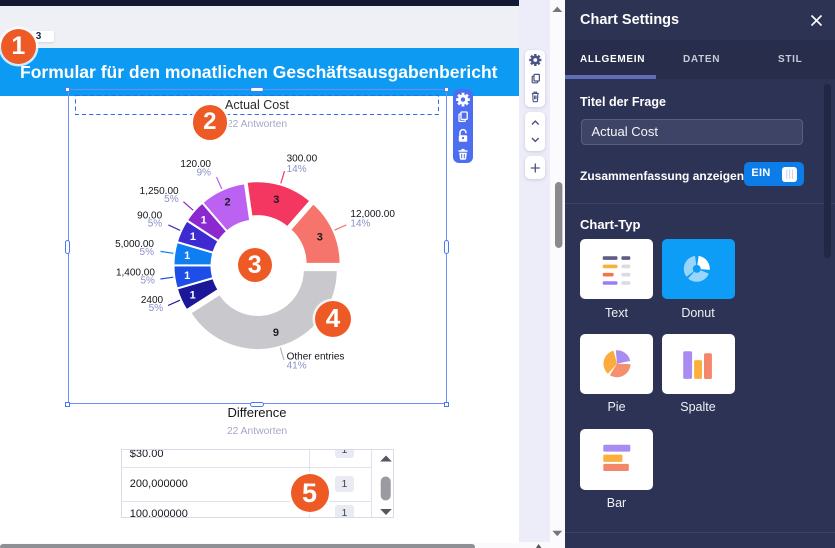  I want to click on svg-text: 120.00, so click(195, 164).